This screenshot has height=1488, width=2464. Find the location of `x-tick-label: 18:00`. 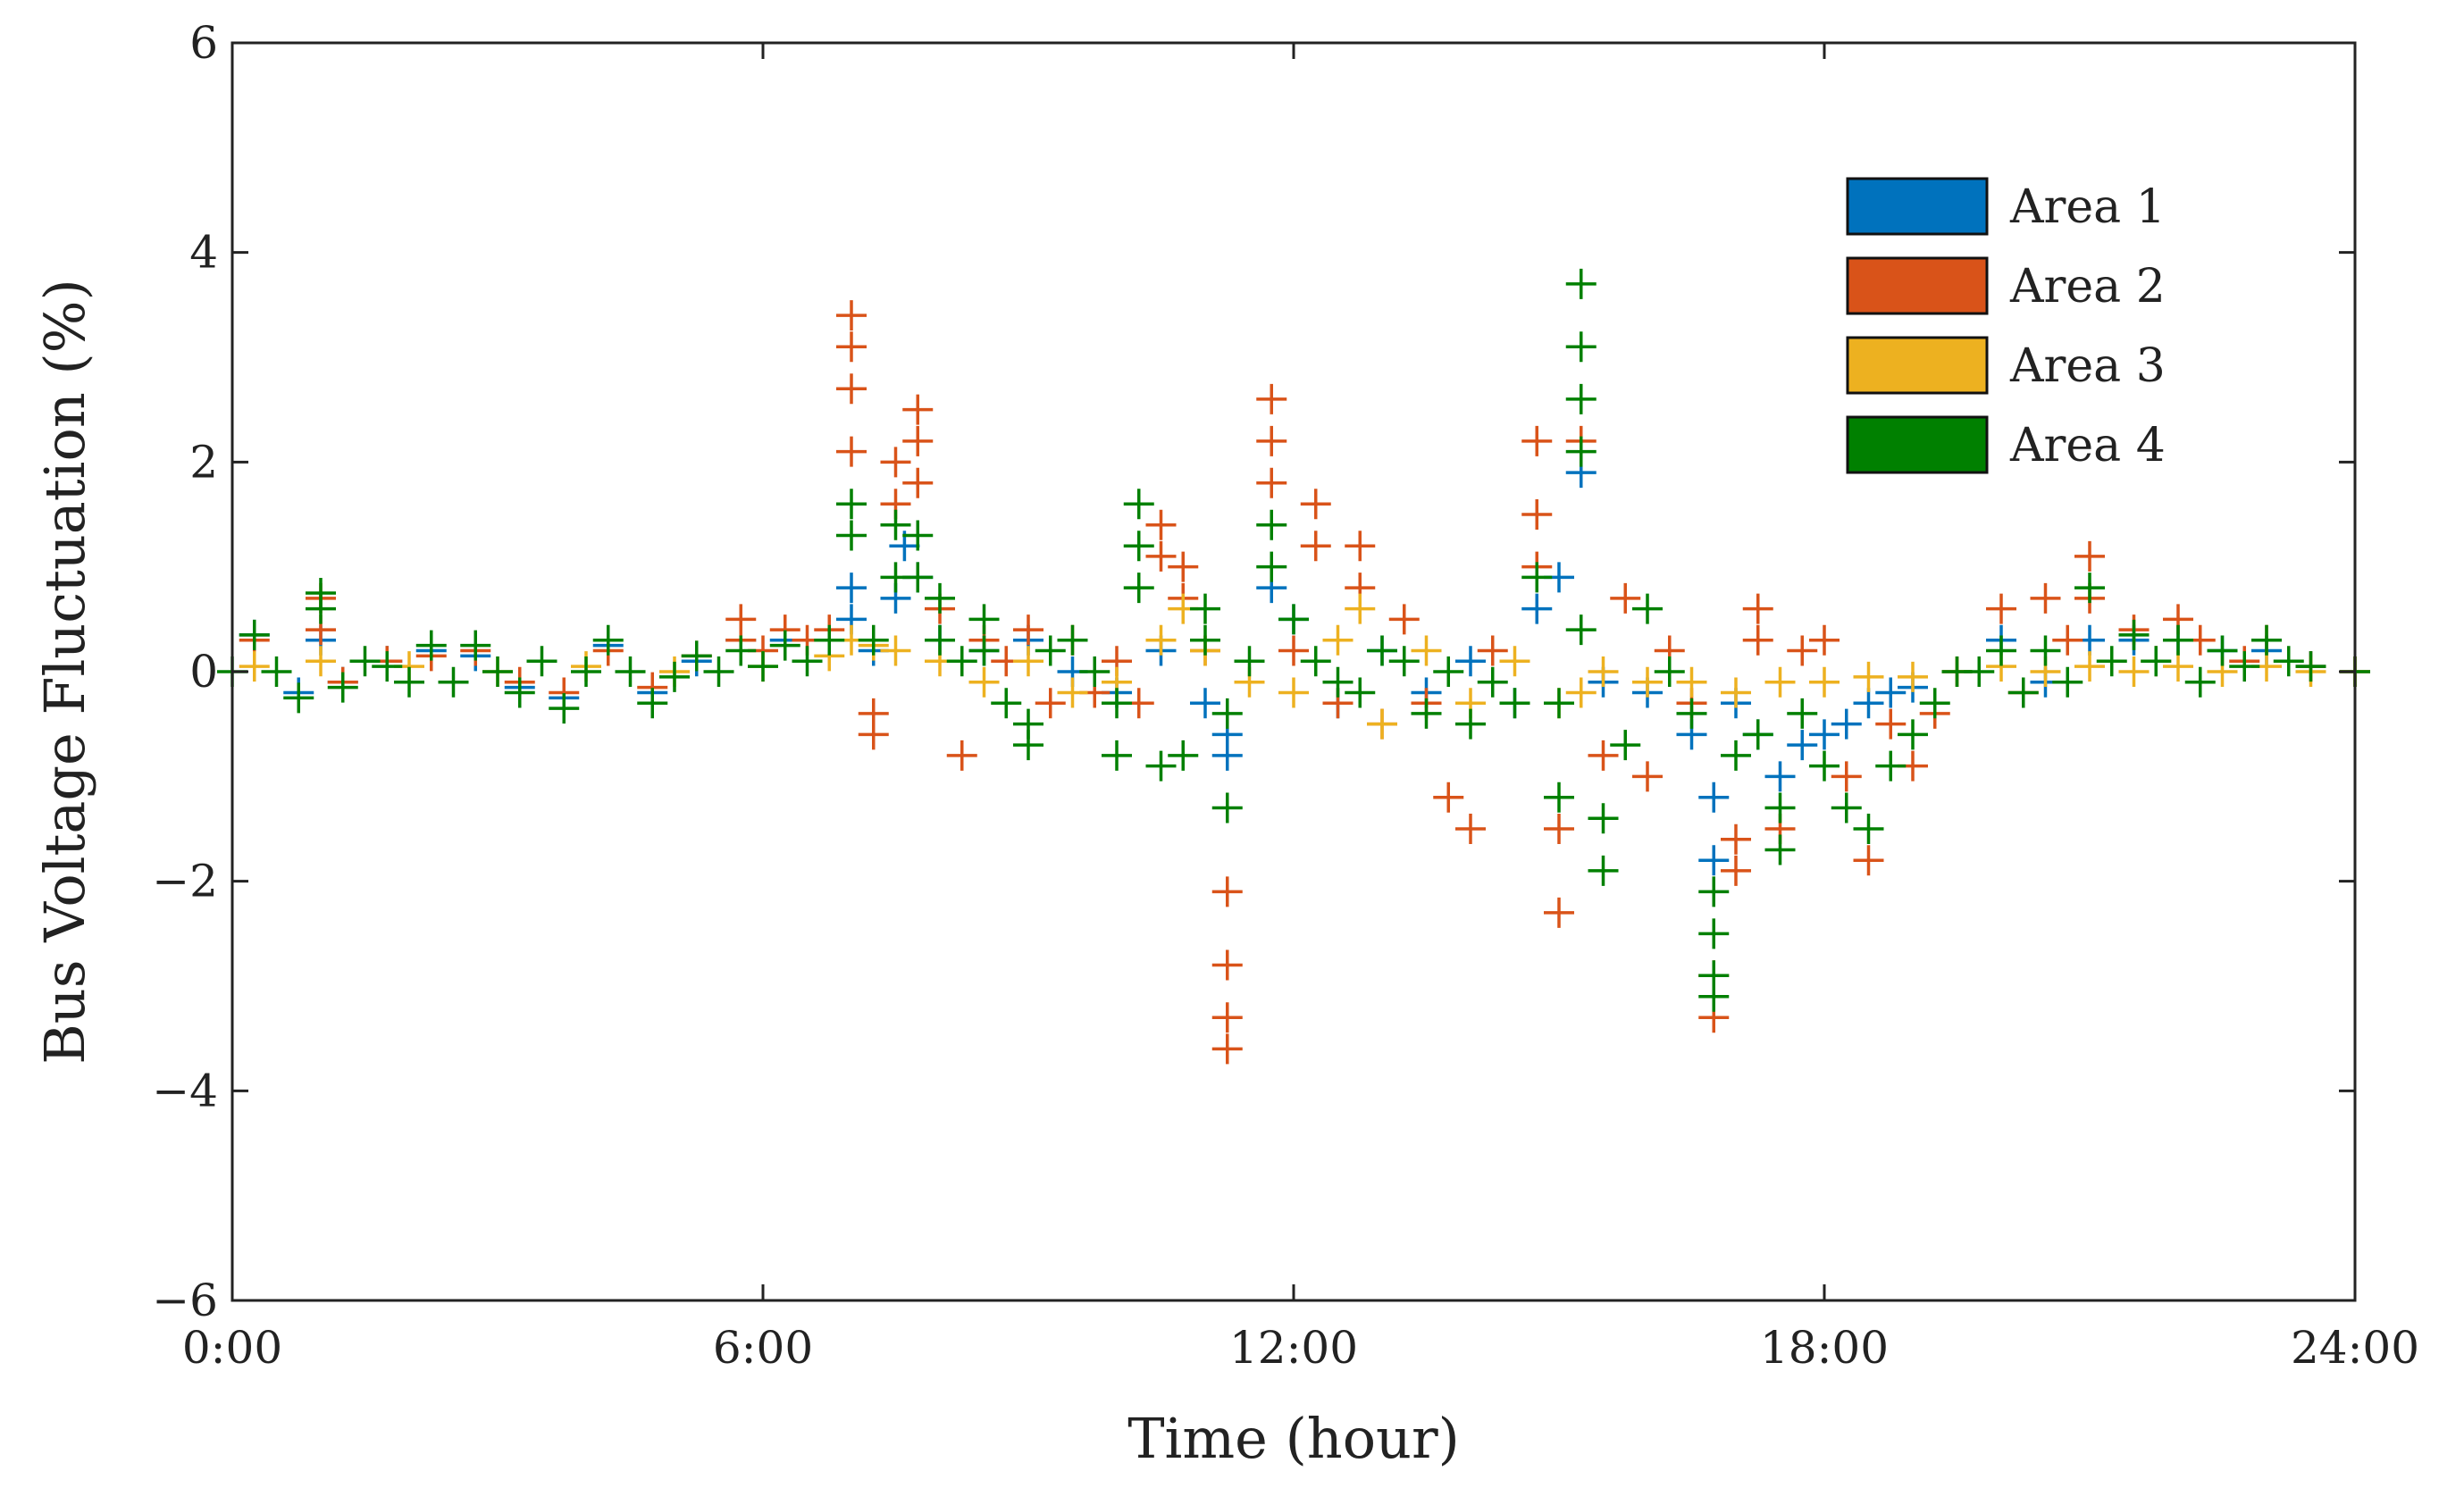

x-tick-label: 18:00 is located at coordinates (1824, 1348).